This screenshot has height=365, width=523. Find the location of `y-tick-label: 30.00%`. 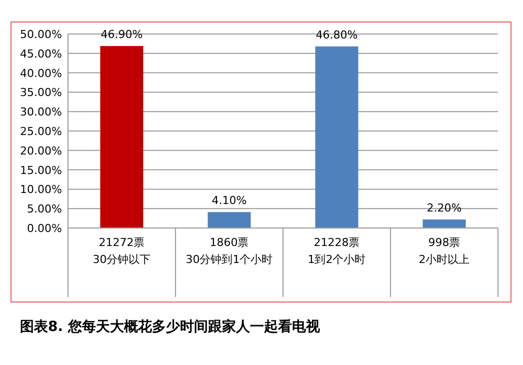

y-tick-label: 30.00% is located at coordinates (41, 112).